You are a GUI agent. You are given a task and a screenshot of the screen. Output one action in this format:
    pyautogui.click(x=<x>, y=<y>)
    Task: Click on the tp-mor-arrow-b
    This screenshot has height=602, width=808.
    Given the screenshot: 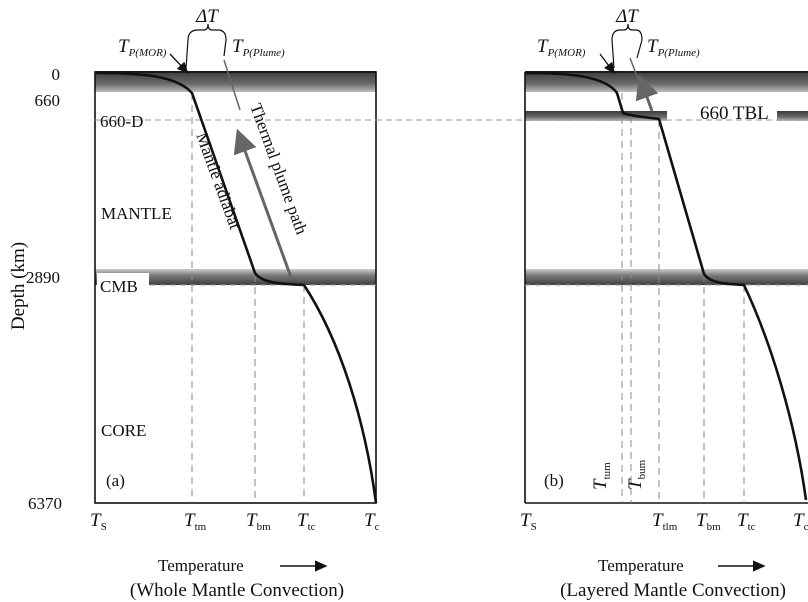 What is the action you would take?
    pyautogui.click(x=607, y=64)
    